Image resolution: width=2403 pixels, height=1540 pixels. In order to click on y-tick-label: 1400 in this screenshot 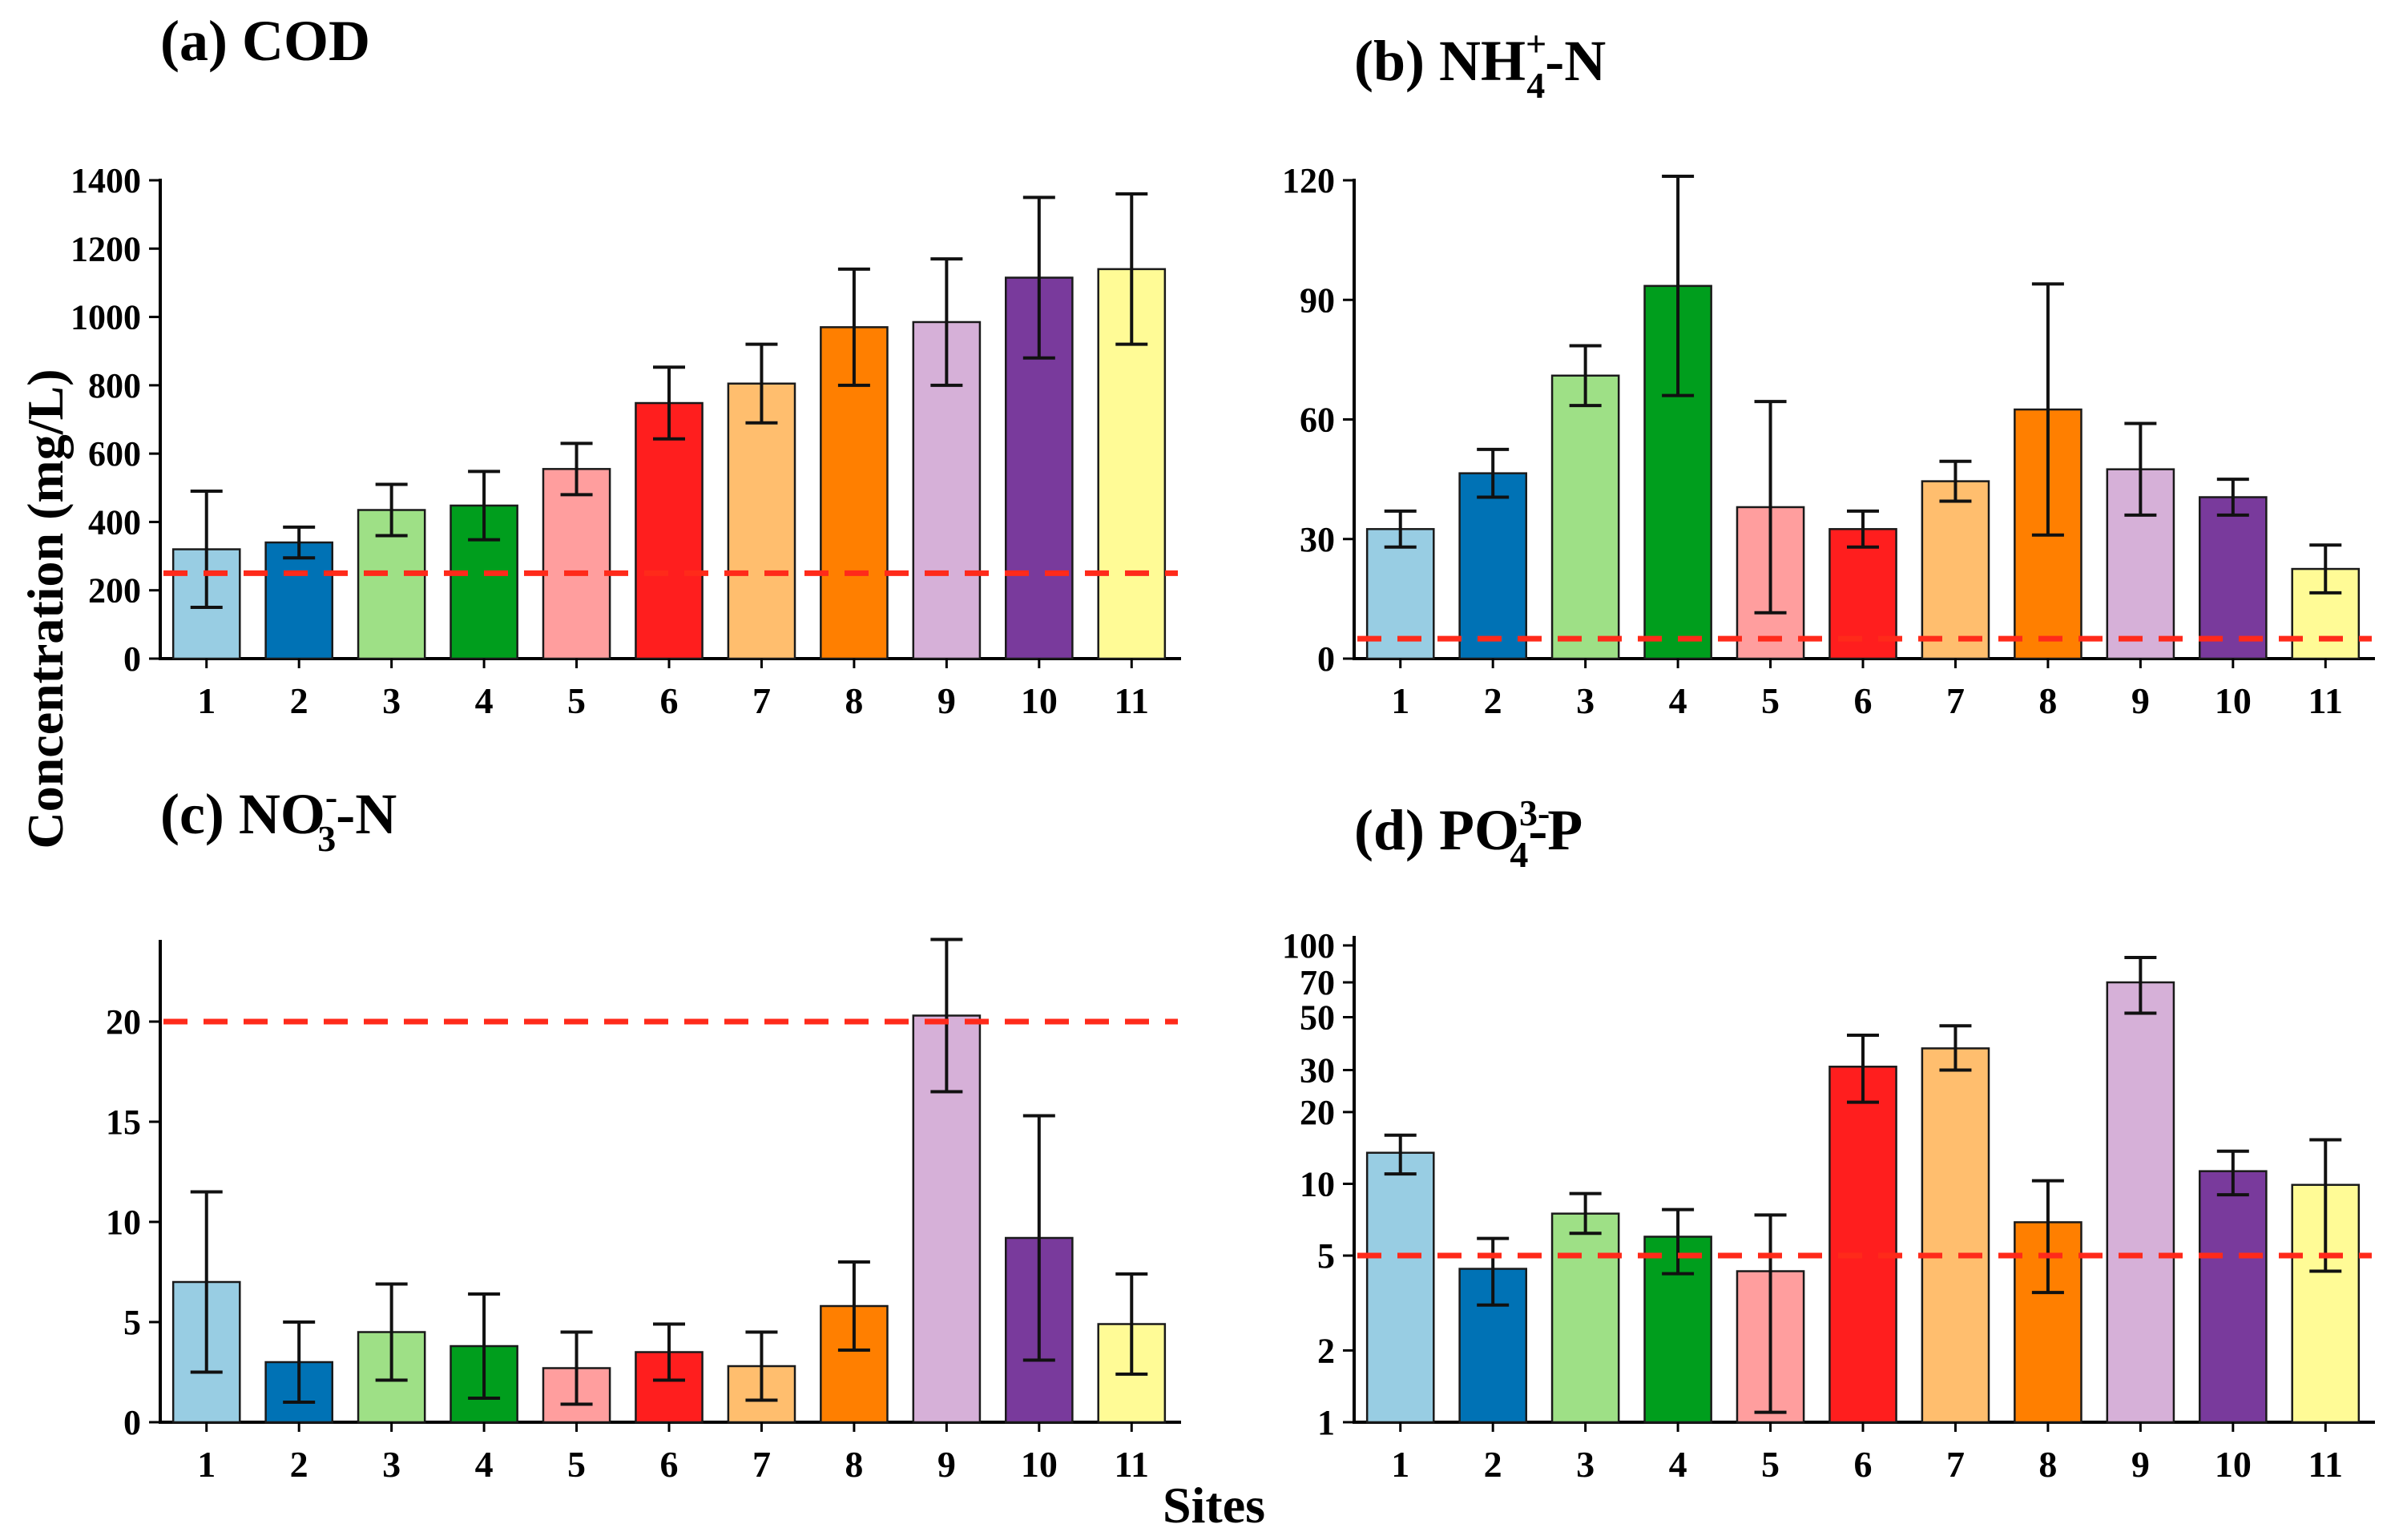, I will do `click(106, 181)`.